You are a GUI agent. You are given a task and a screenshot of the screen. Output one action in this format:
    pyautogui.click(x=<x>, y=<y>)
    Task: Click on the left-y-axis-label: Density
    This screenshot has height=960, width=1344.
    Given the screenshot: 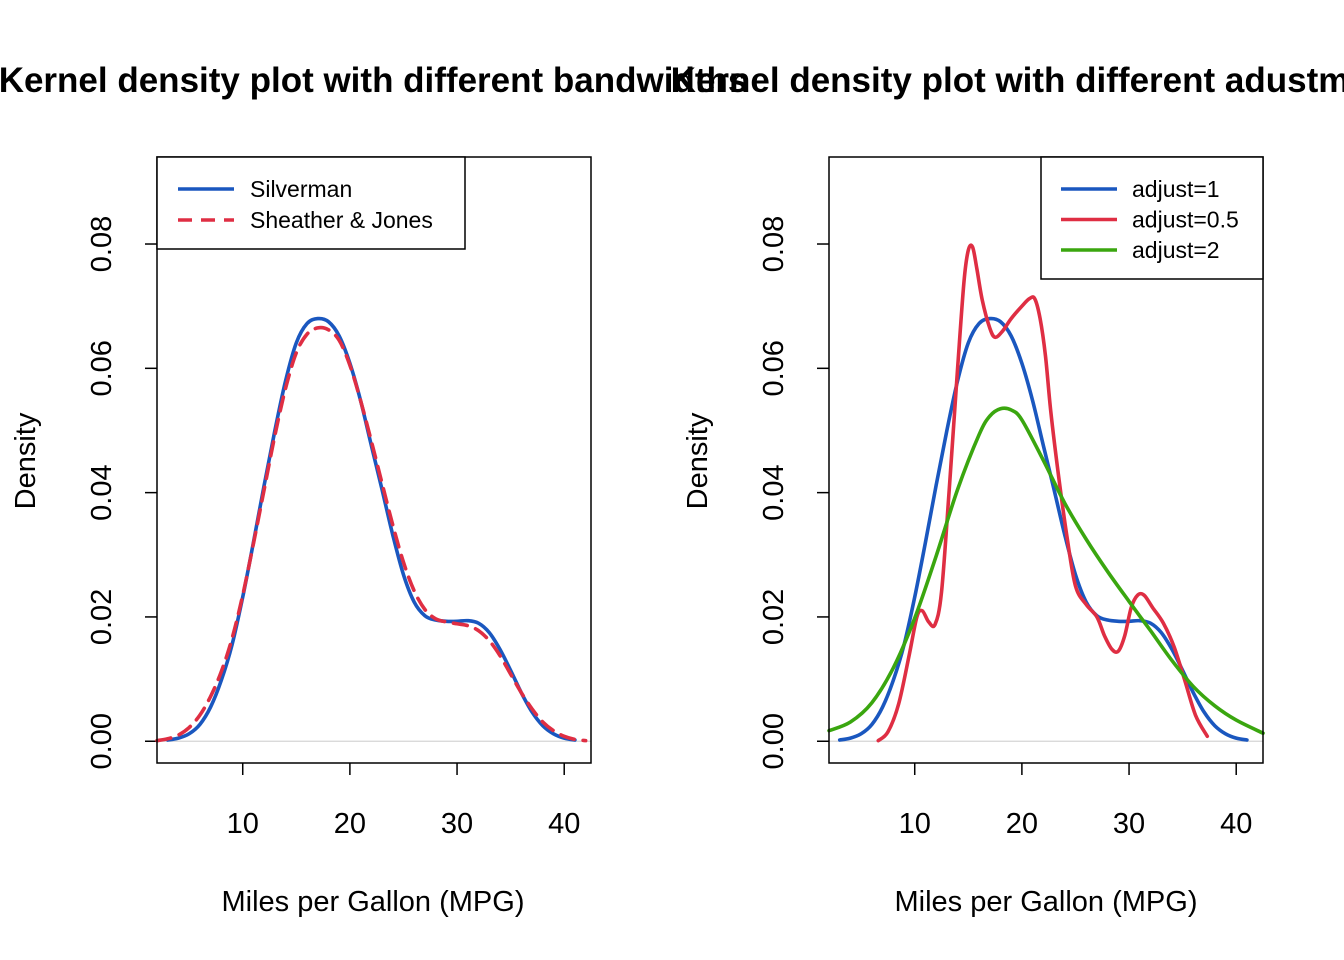 What is the action you would take?
    pyautogui.click(x=26, y=460)
    